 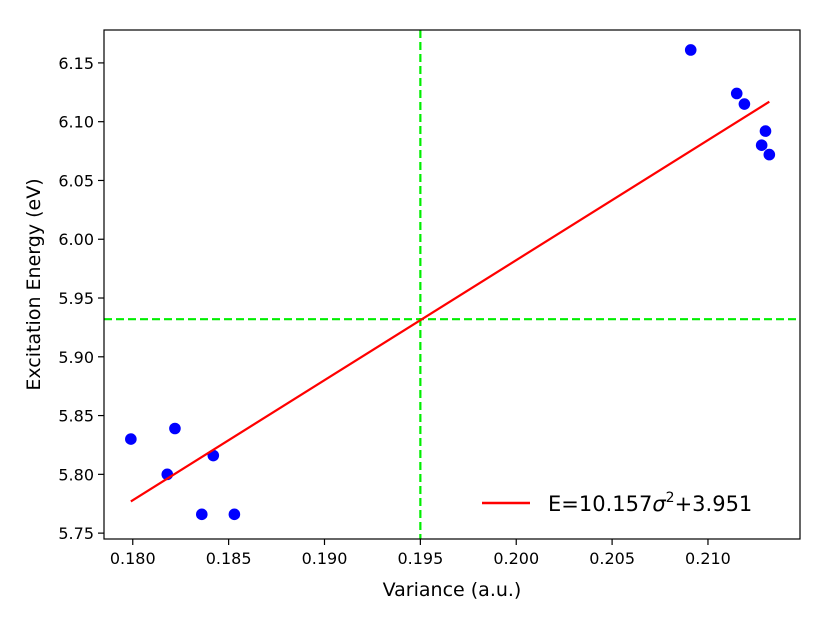 What do you see at coordinates (76, 357) in the screenshot?
I see `y-tick-label: 5.90` at bounding box center [76, 357].